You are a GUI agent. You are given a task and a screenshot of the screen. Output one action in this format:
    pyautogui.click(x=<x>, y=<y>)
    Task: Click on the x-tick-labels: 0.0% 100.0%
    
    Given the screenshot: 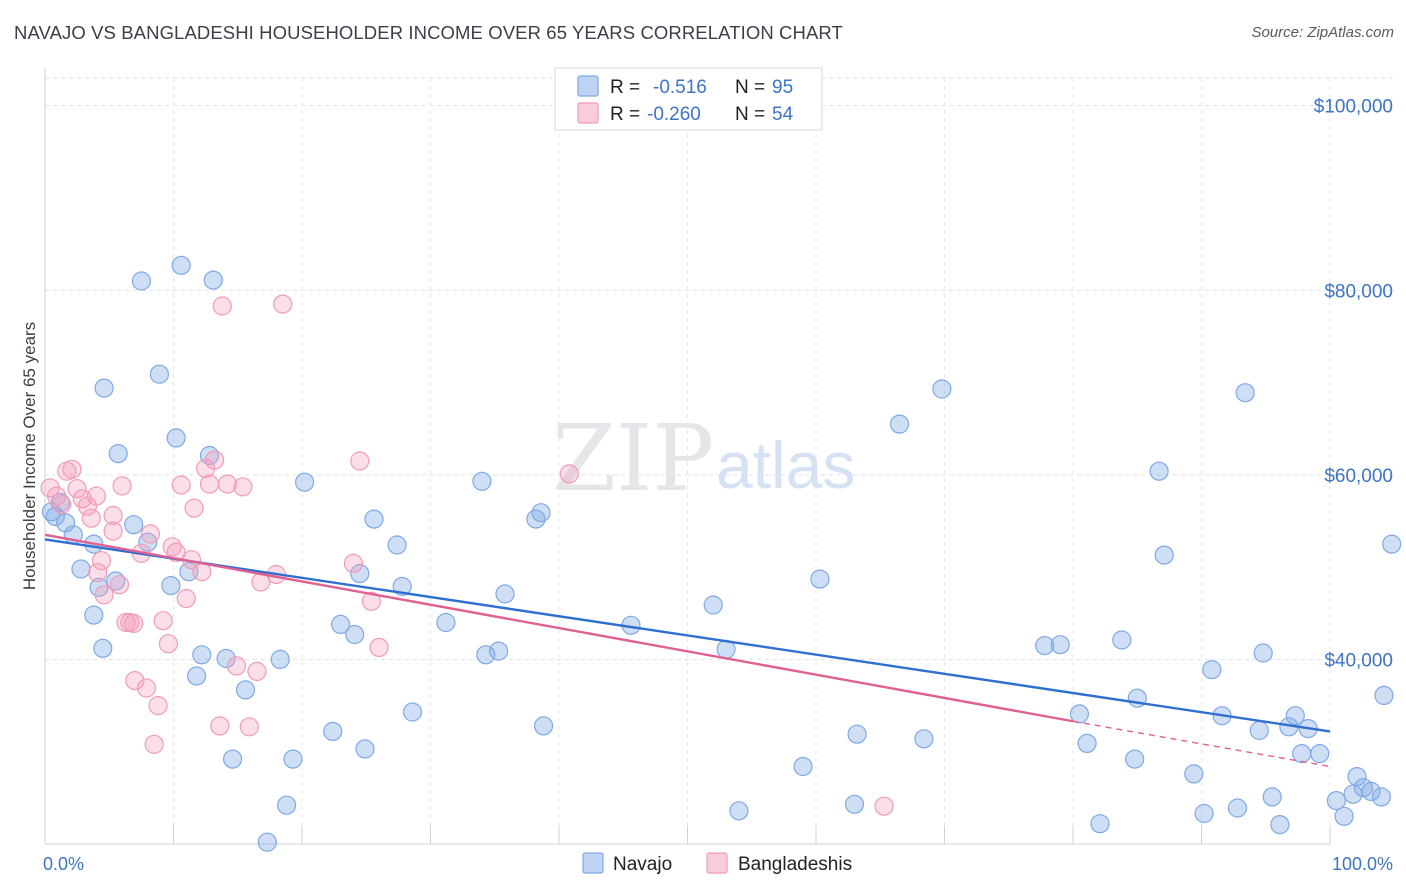 What is the action you would take?
    pyautogui.click(x=718, y=864)
    